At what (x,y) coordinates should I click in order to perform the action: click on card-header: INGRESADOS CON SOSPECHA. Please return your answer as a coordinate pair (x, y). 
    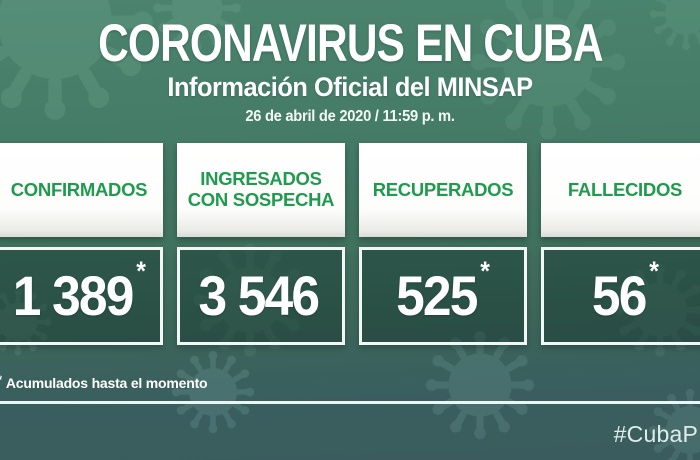
    Looking at the image, I should click on (261, 190).